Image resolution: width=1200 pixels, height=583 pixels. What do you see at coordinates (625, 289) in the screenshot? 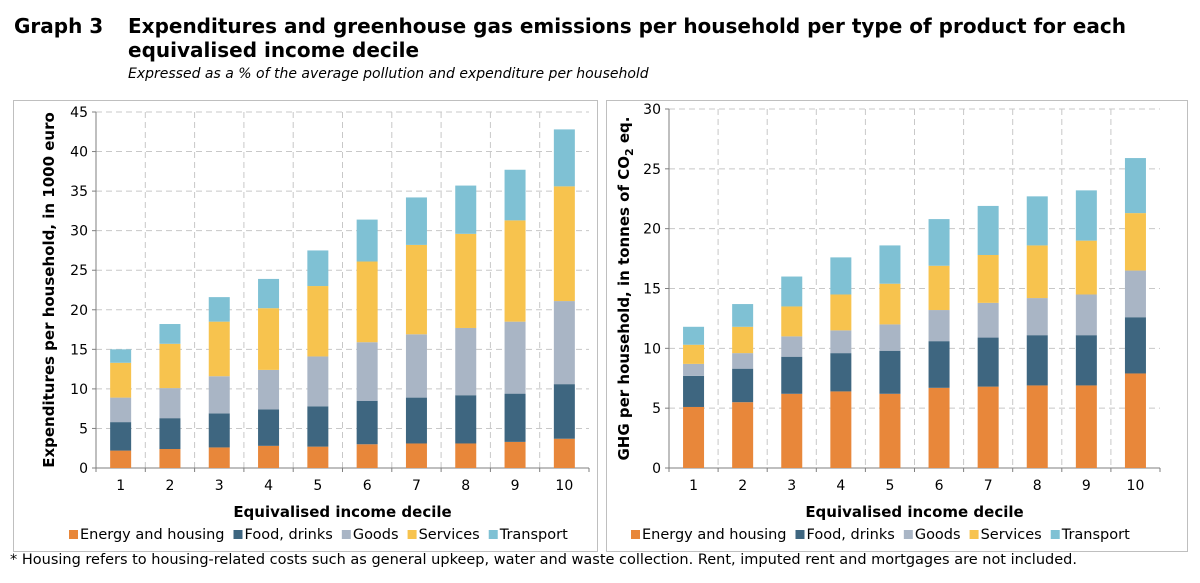
I see `y-axis-title: GHG per household, in tonnes of CO2 eq.` at bounding box center [625, 289].